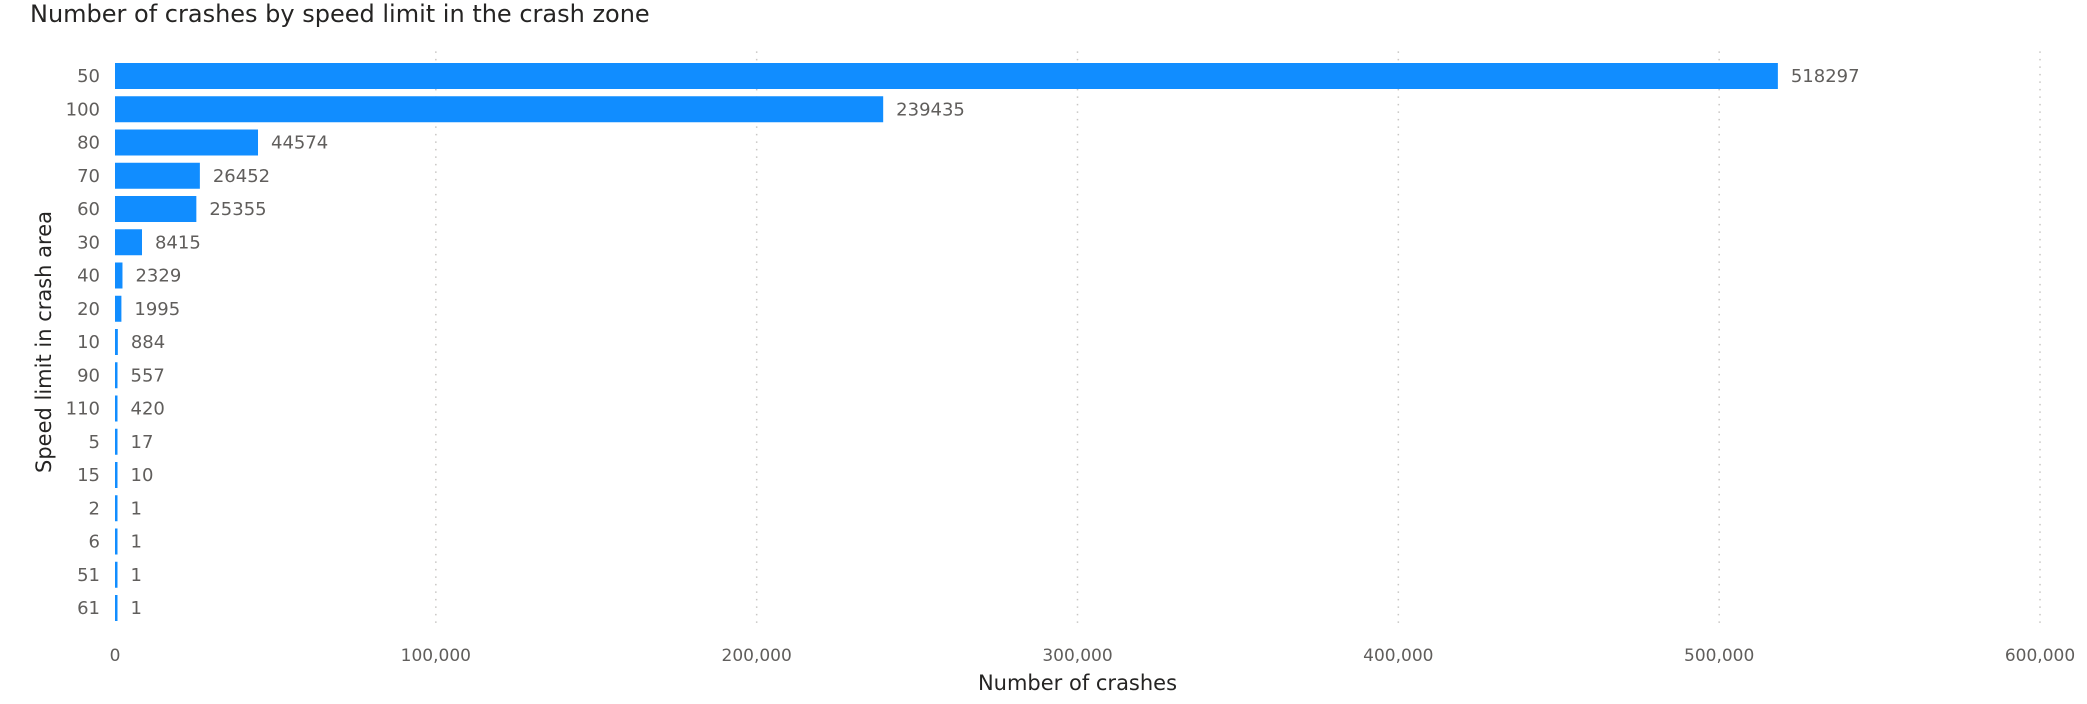 The width and height of the screenshot is (2087, 704). Describe the element at coordinates (1077, 683) in the screenshot. I see `x-axis-title: Number of crashes` at that location.